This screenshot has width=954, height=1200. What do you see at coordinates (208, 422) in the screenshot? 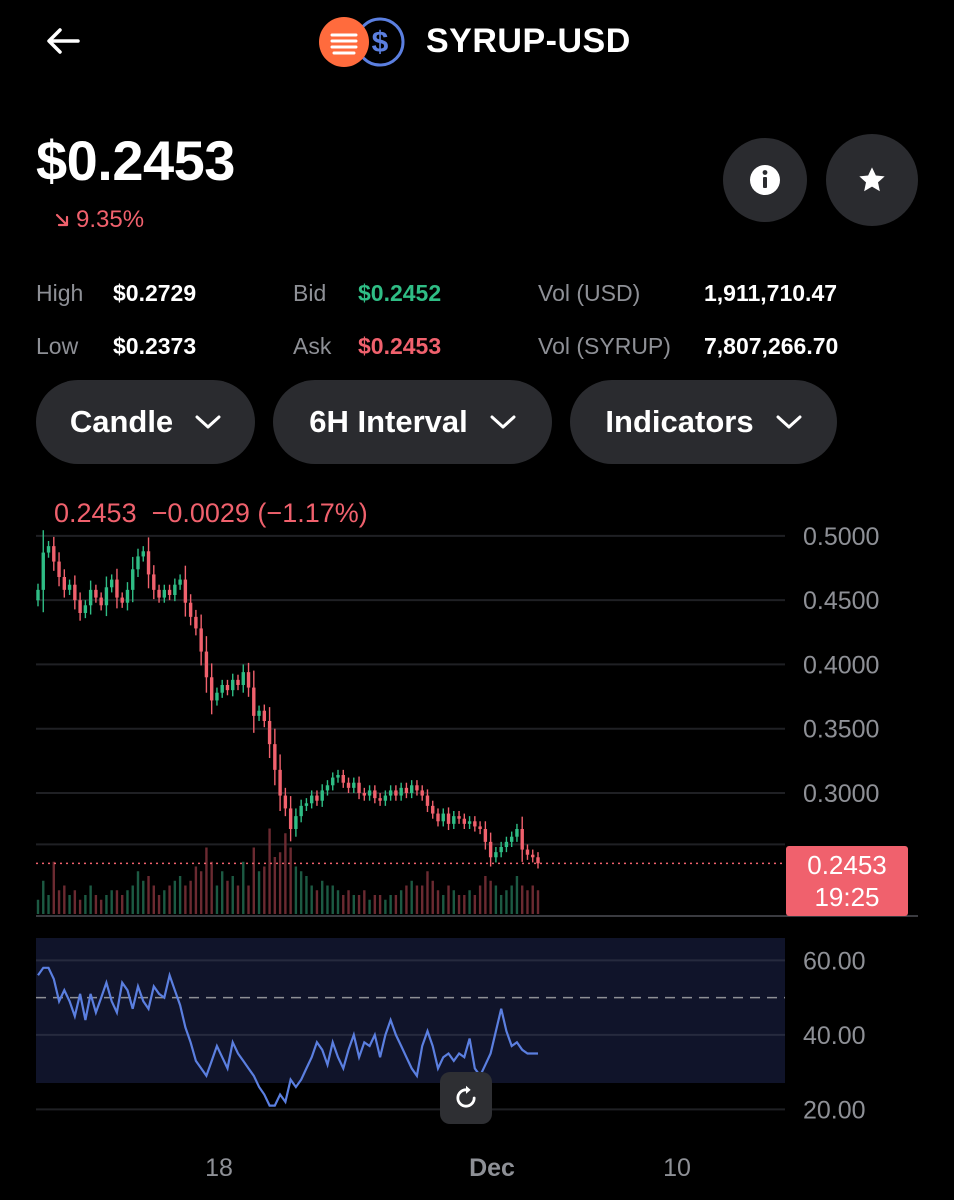
I see `chevron-down-icon` at bounding box center [208, 422].